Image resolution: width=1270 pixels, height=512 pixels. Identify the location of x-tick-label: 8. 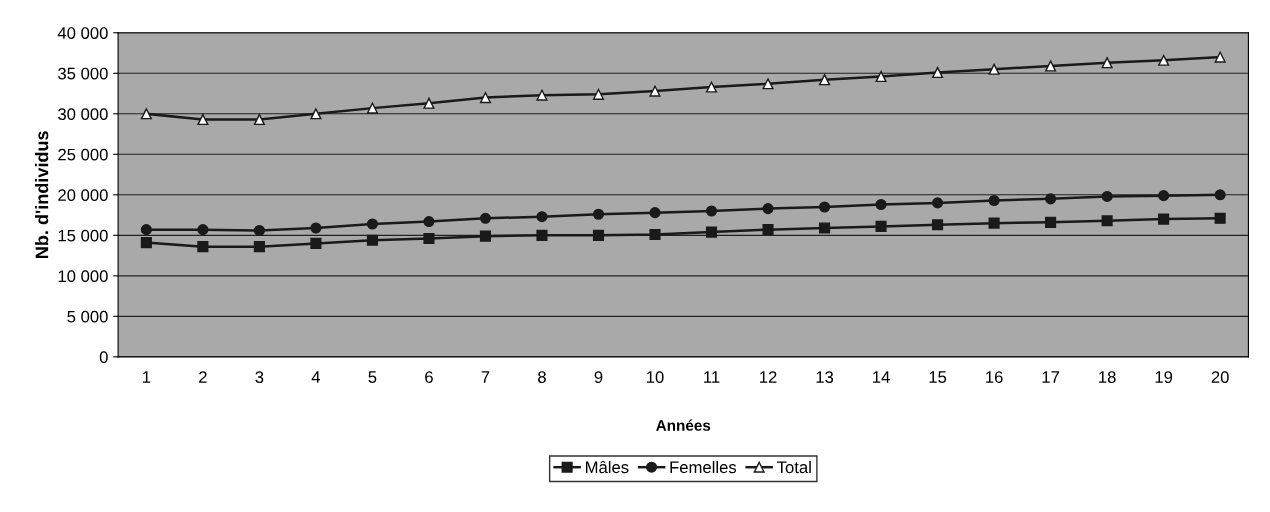
(542, 377).